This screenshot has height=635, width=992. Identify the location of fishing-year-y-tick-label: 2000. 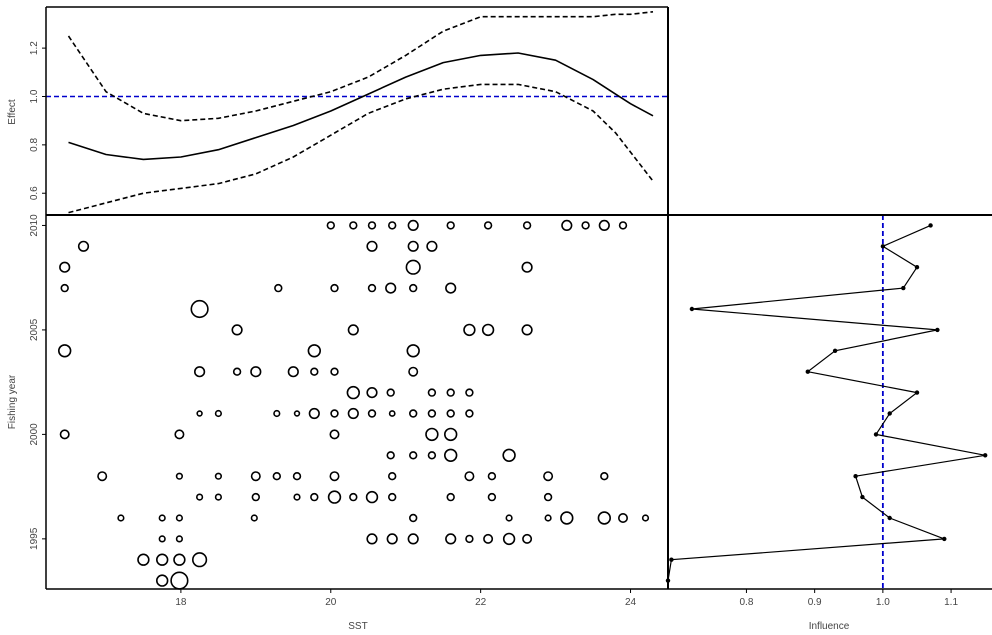
(34, 434).